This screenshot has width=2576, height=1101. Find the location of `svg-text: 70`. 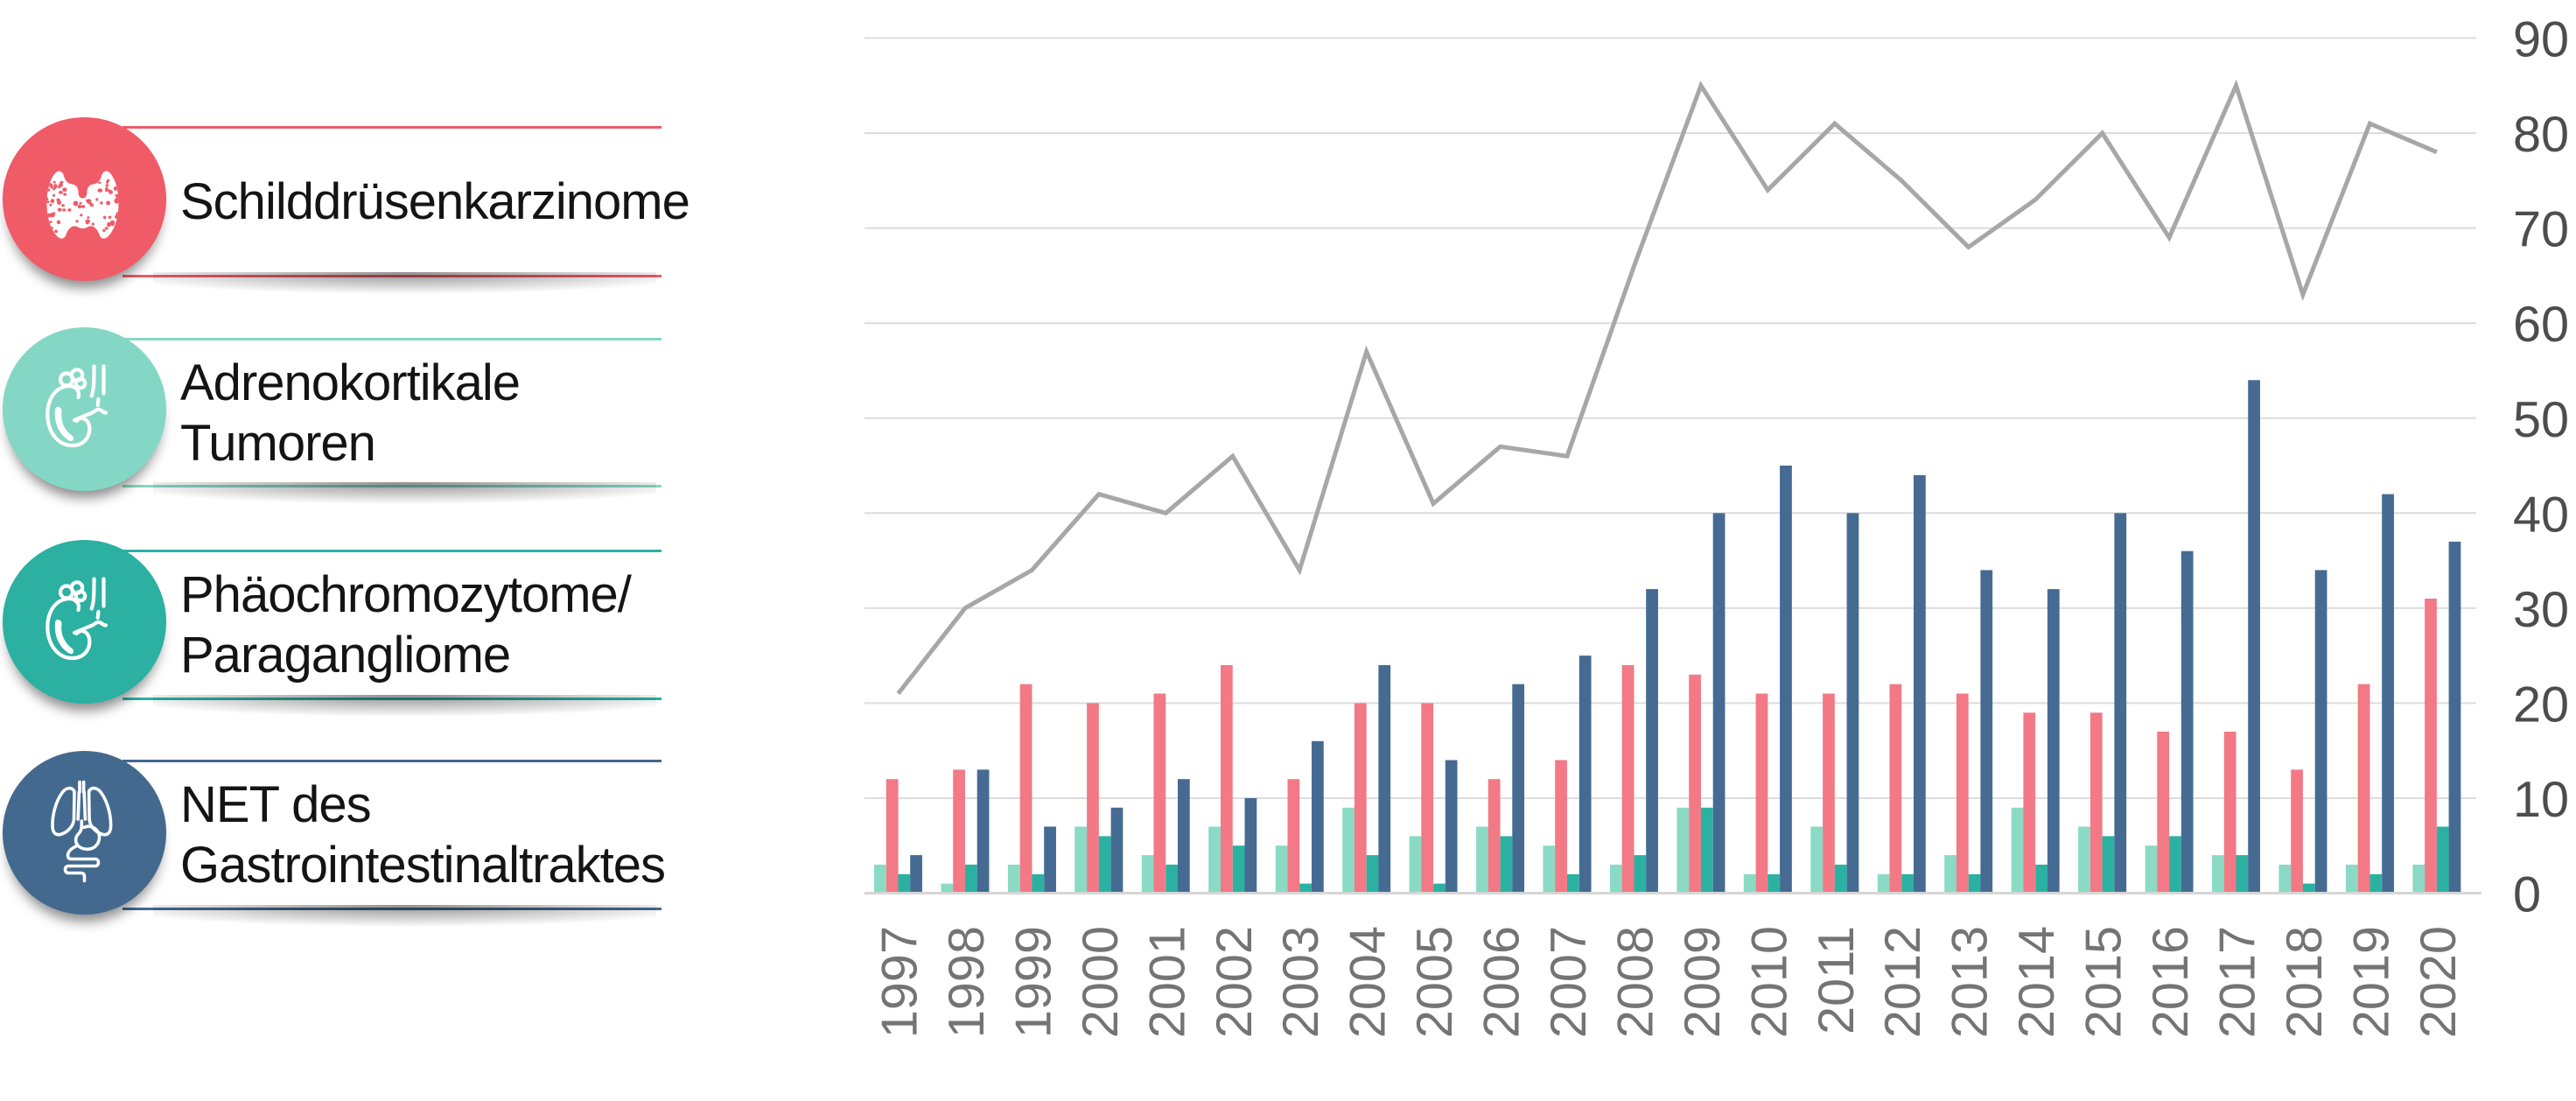

svg-text: 70 is located at coordinates (2541, 230).